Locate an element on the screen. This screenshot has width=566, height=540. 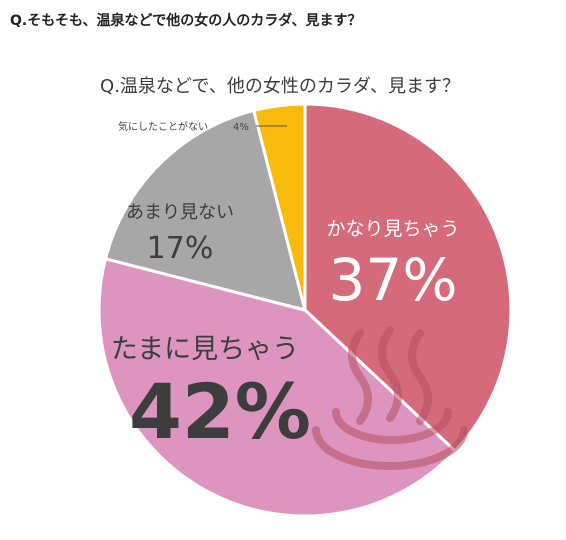
slice-value: 37% is located at coordinates (393, 280).